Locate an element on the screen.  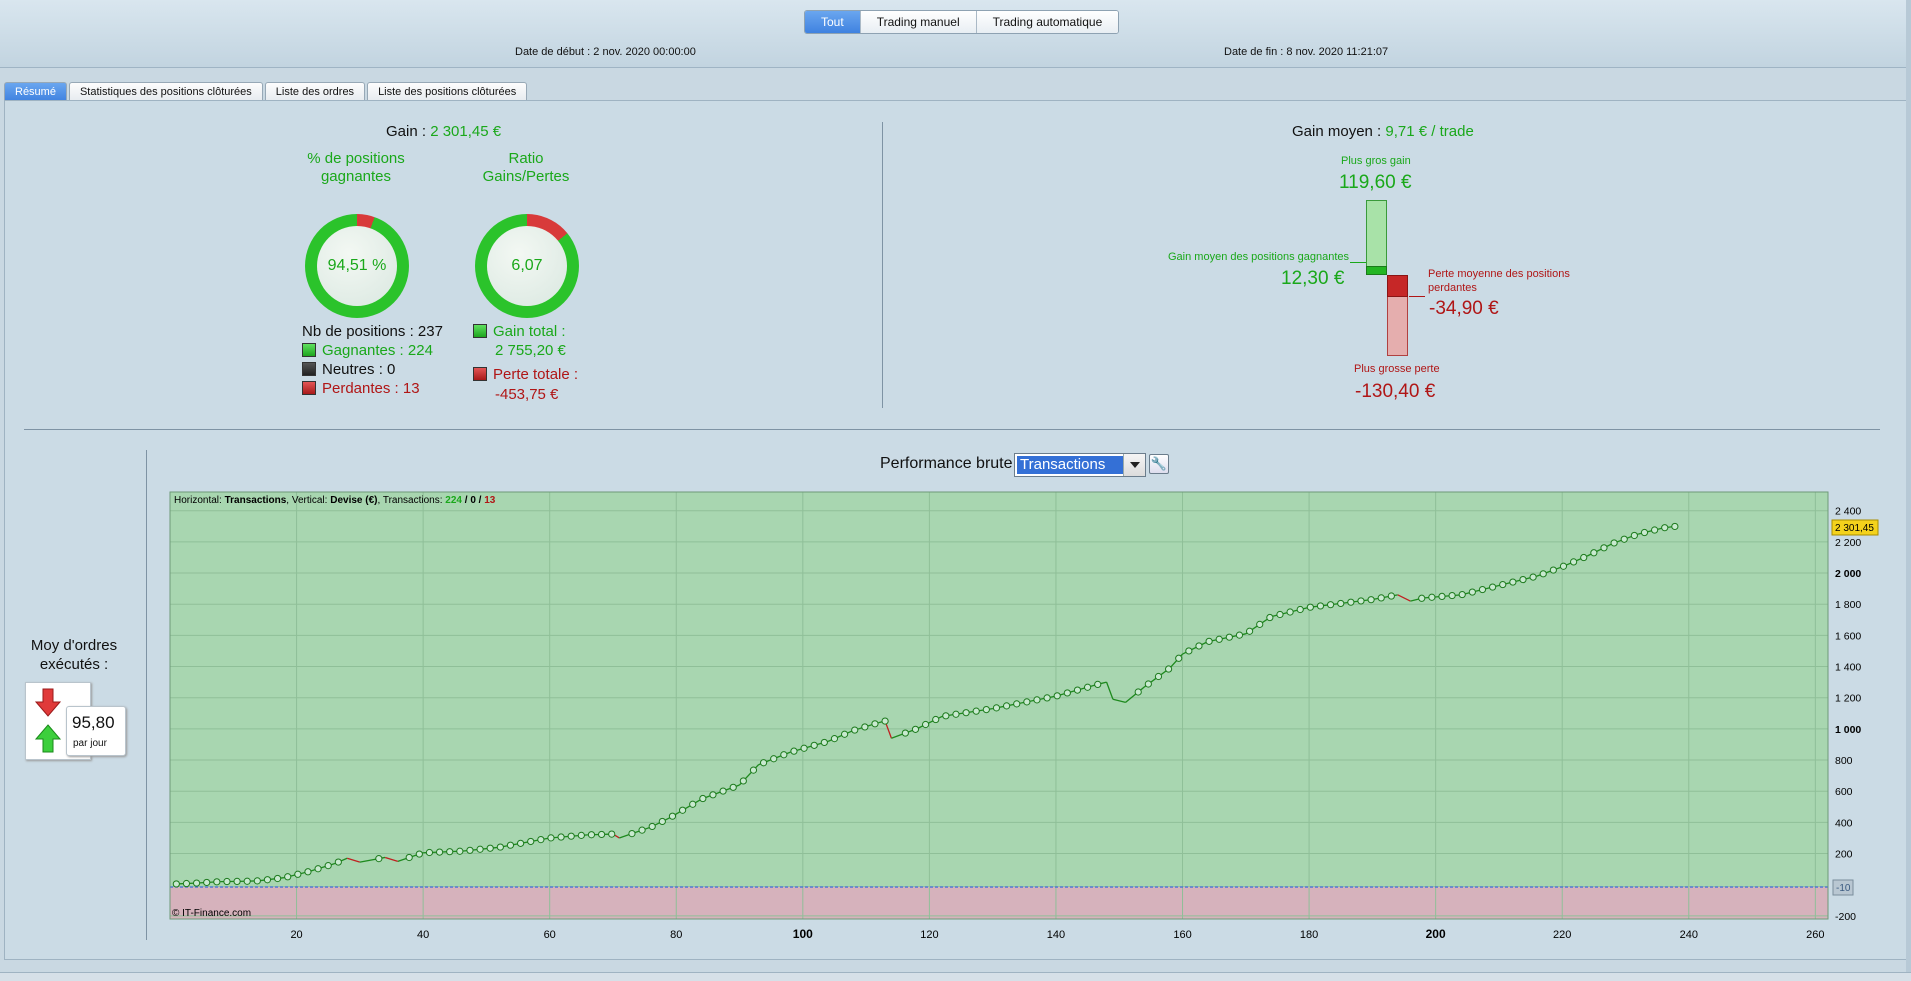
biggest-loss-value: -130,40 € is located at coordinates (1395, 391).